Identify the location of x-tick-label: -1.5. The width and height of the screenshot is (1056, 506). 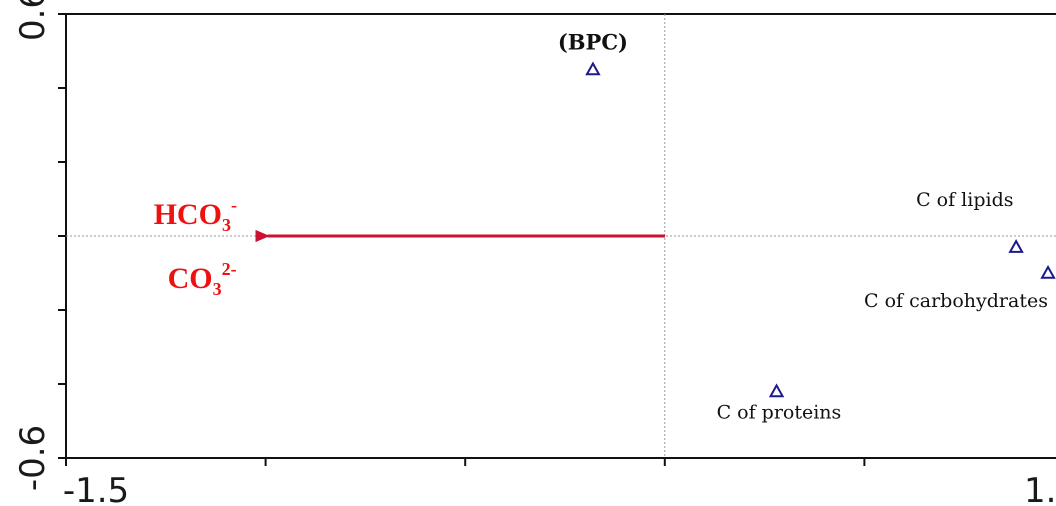
(96, 488).